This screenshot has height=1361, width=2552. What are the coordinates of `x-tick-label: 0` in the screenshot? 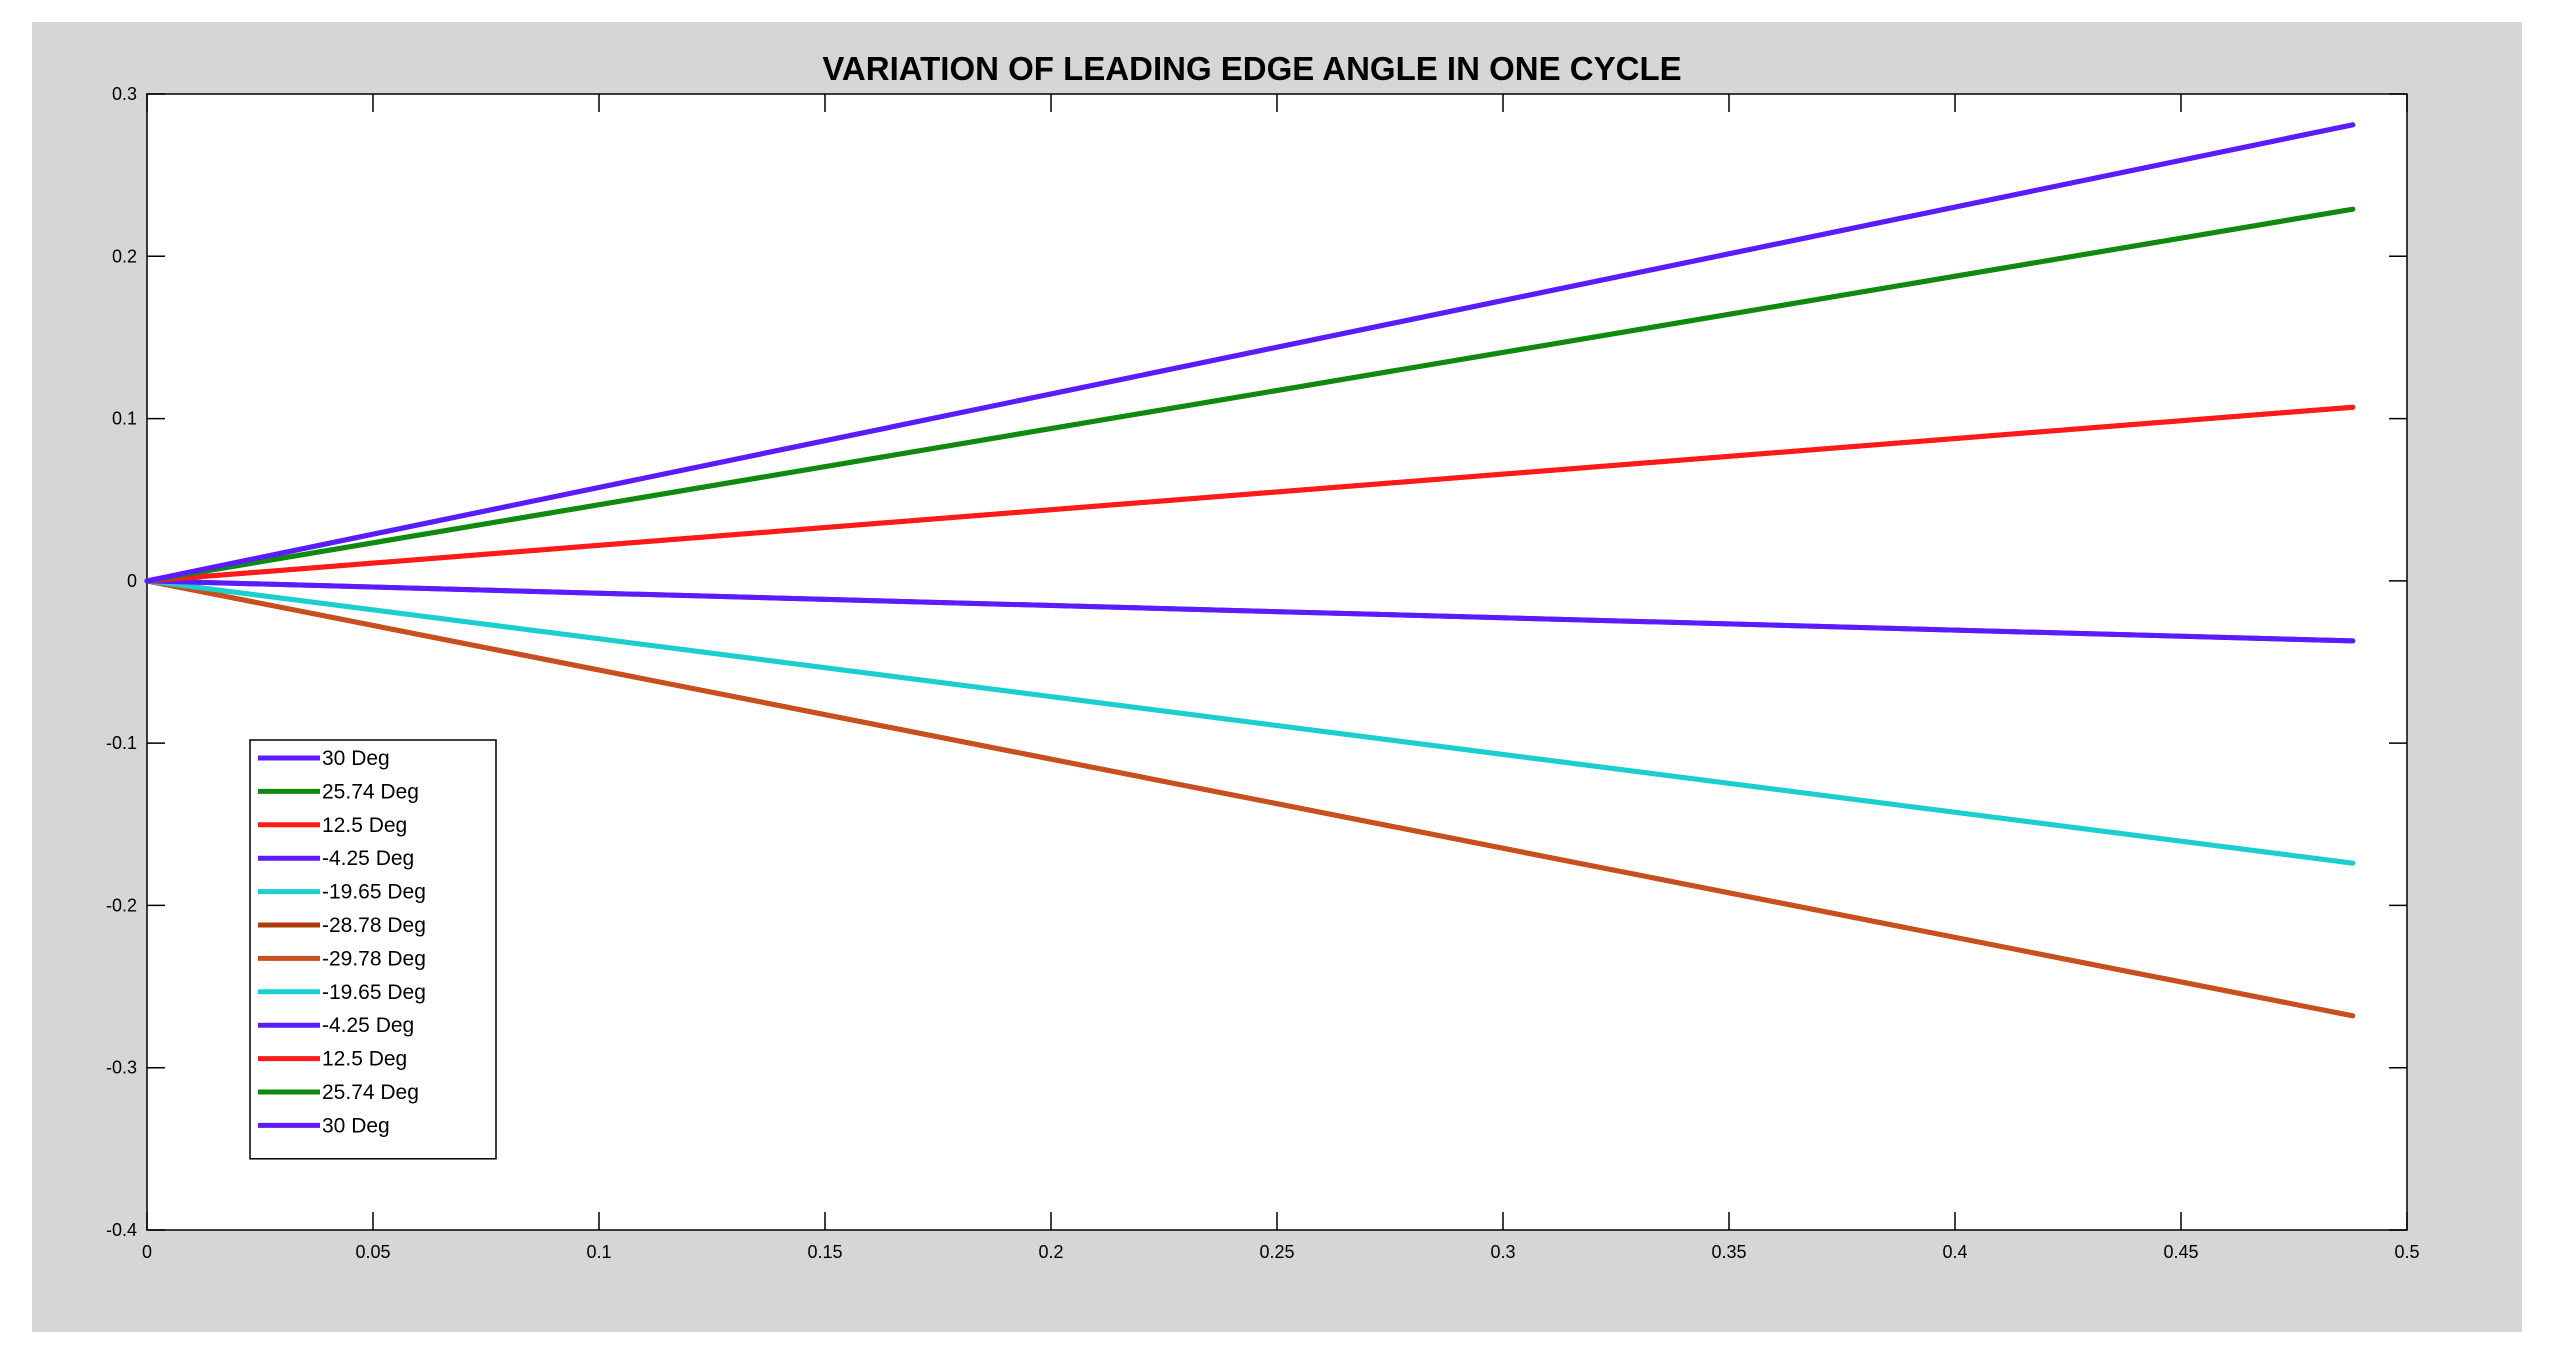 It's located at (147, 1252).